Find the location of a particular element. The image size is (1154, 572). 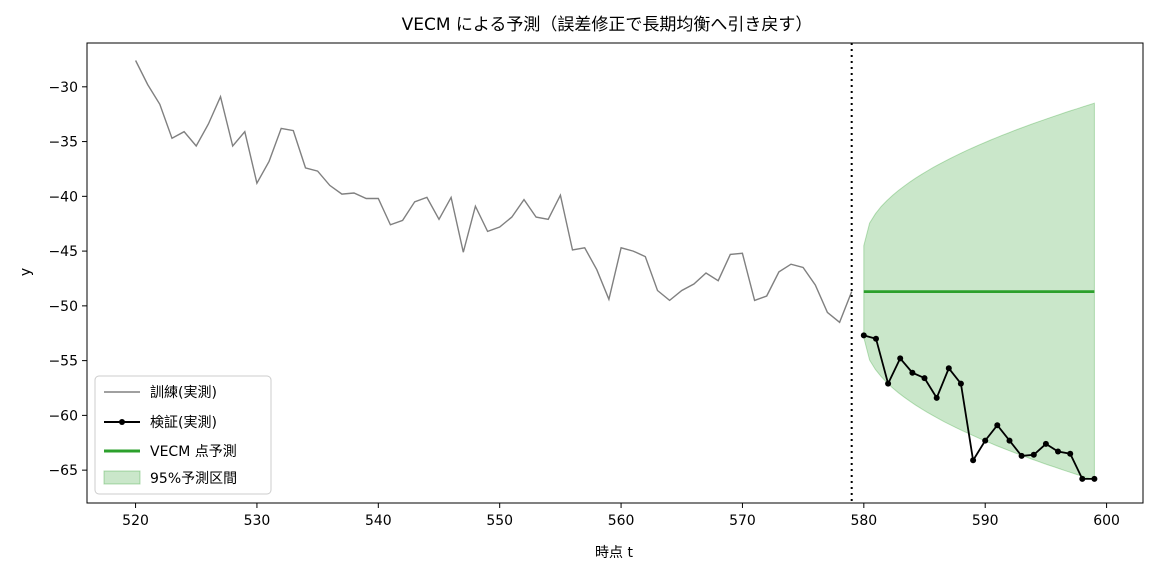

x-tick-label: 540 is located at coordinates (378, 521).